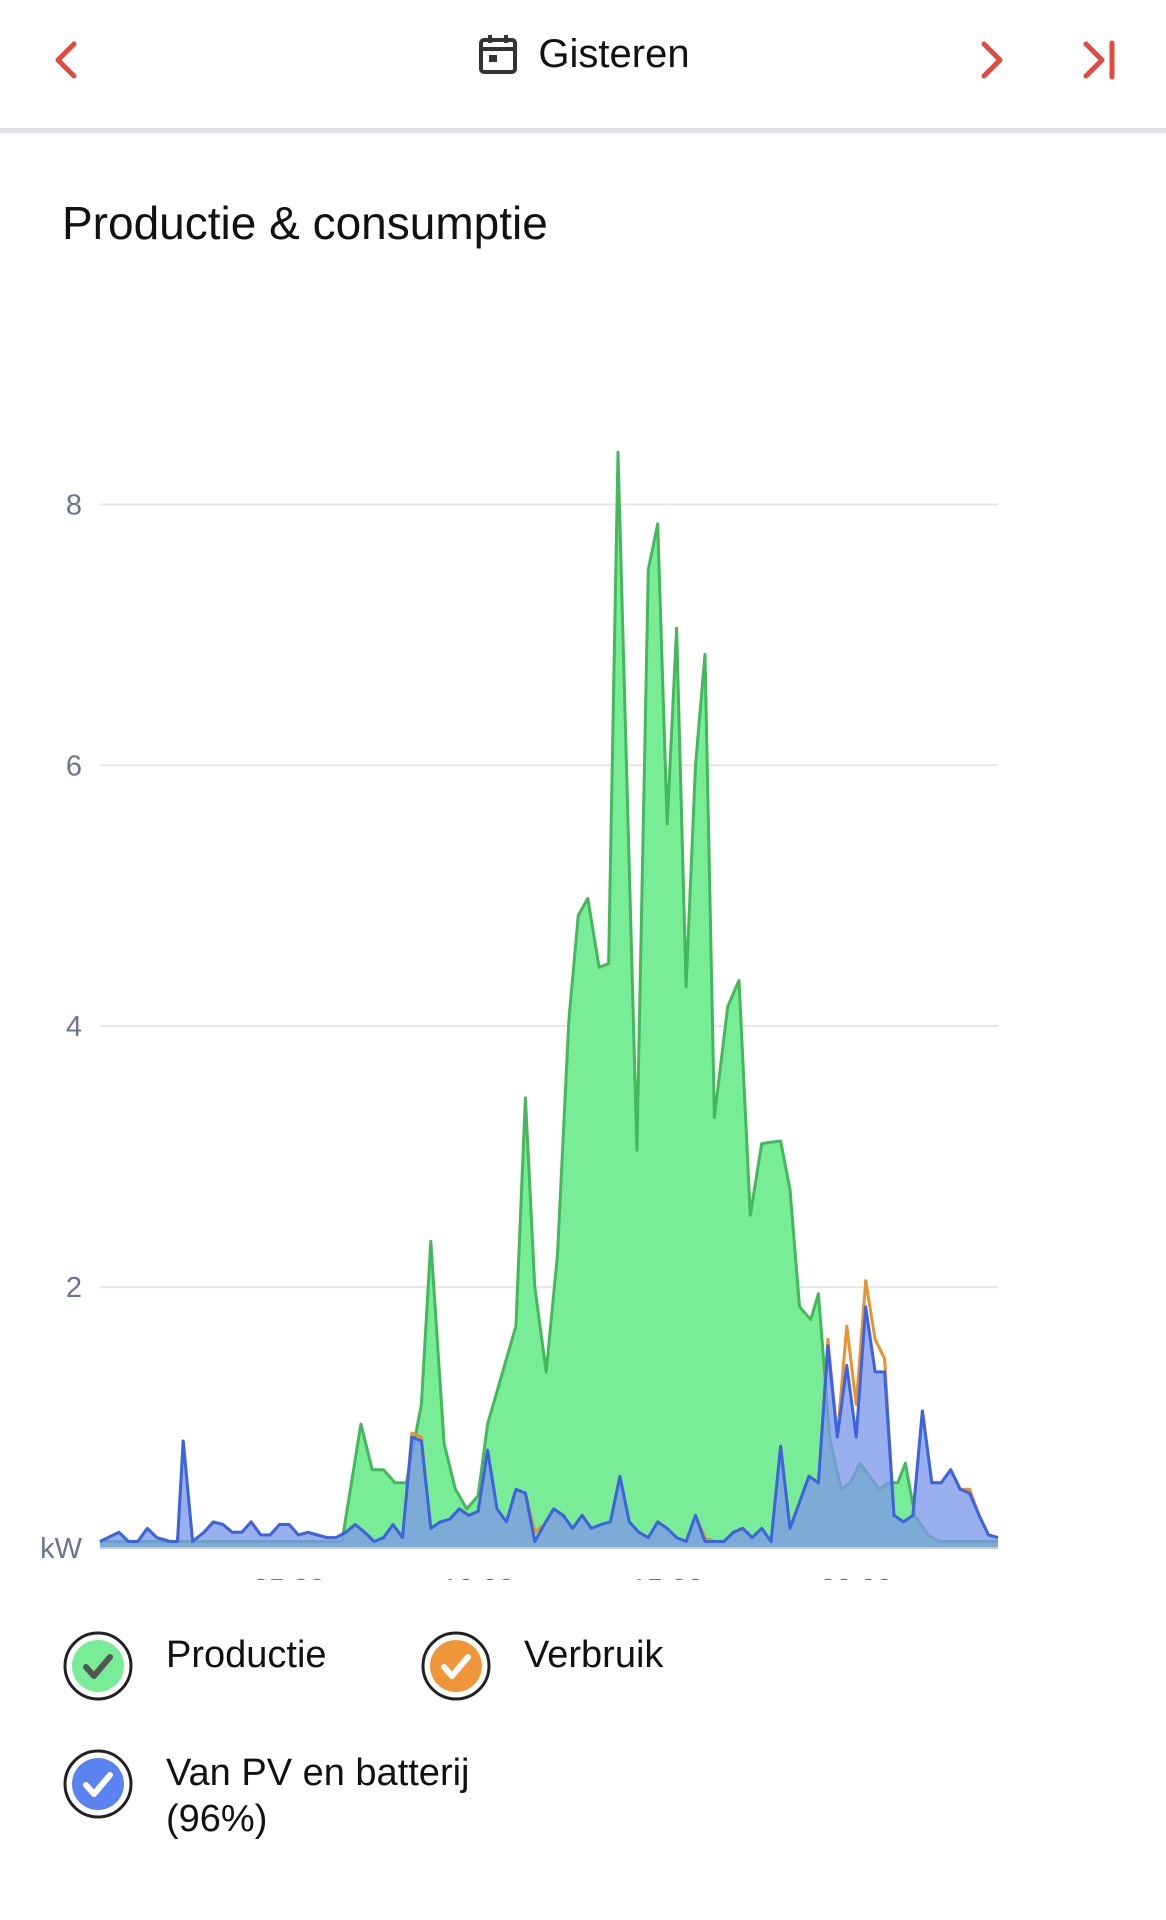  I want to click on x-tick-label-1500: 15:00, so click(667, 1577).